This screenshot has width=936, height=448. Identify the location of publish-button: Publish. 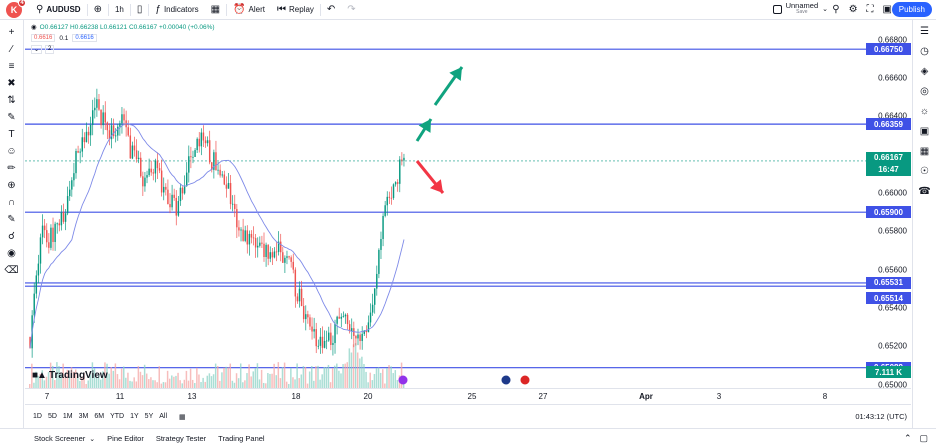
(911, 9).